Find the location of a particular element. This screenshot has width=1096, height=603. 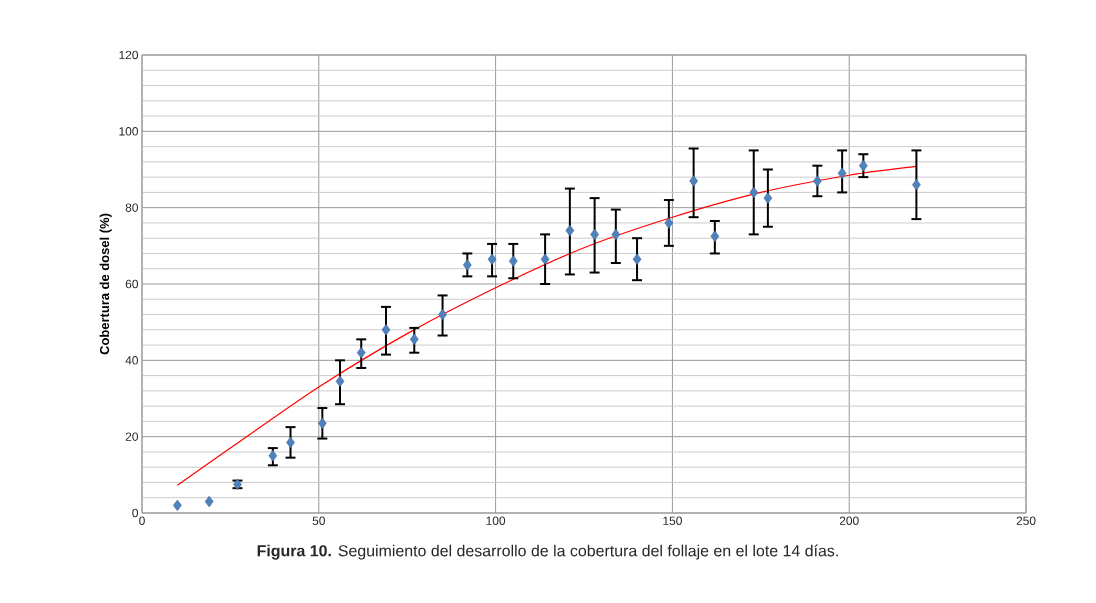

x-tick-label: 100 is located at coordinates (496, 520).